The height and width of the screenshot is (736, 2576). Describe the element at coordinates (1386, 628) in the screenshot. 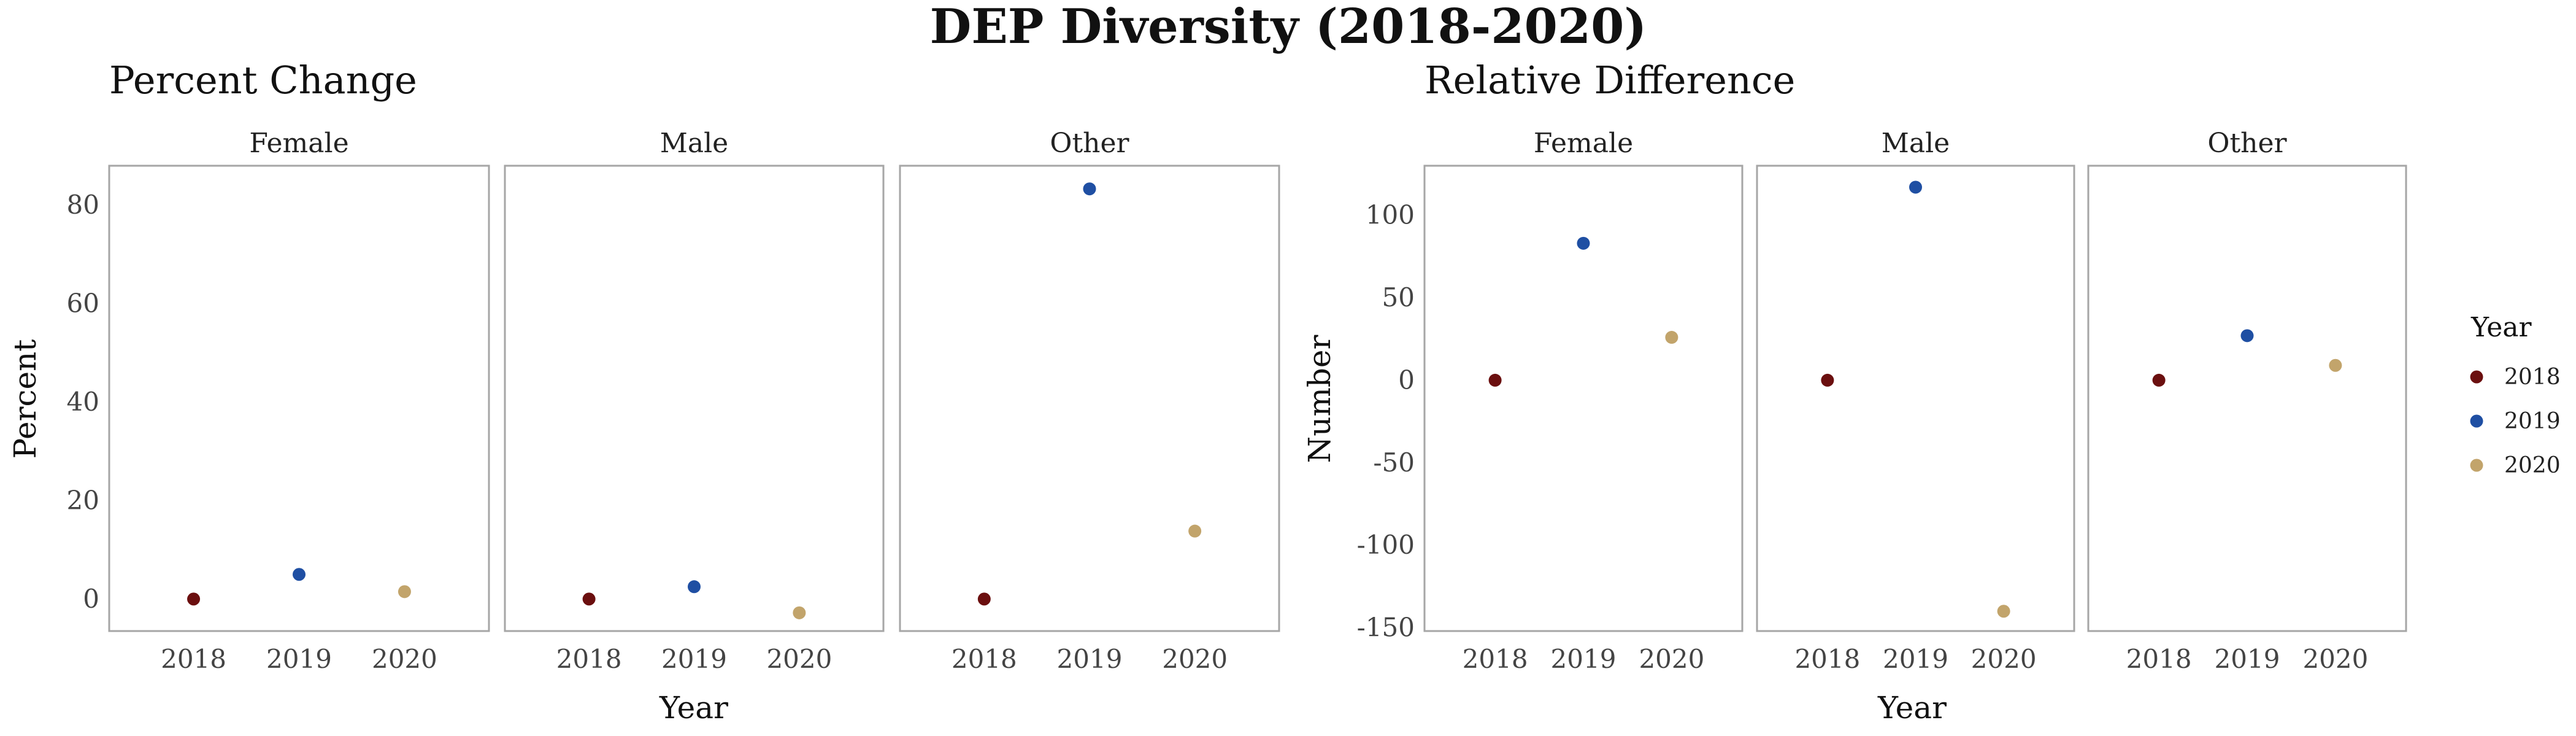

I see `y-tick-label: -150` at that location.